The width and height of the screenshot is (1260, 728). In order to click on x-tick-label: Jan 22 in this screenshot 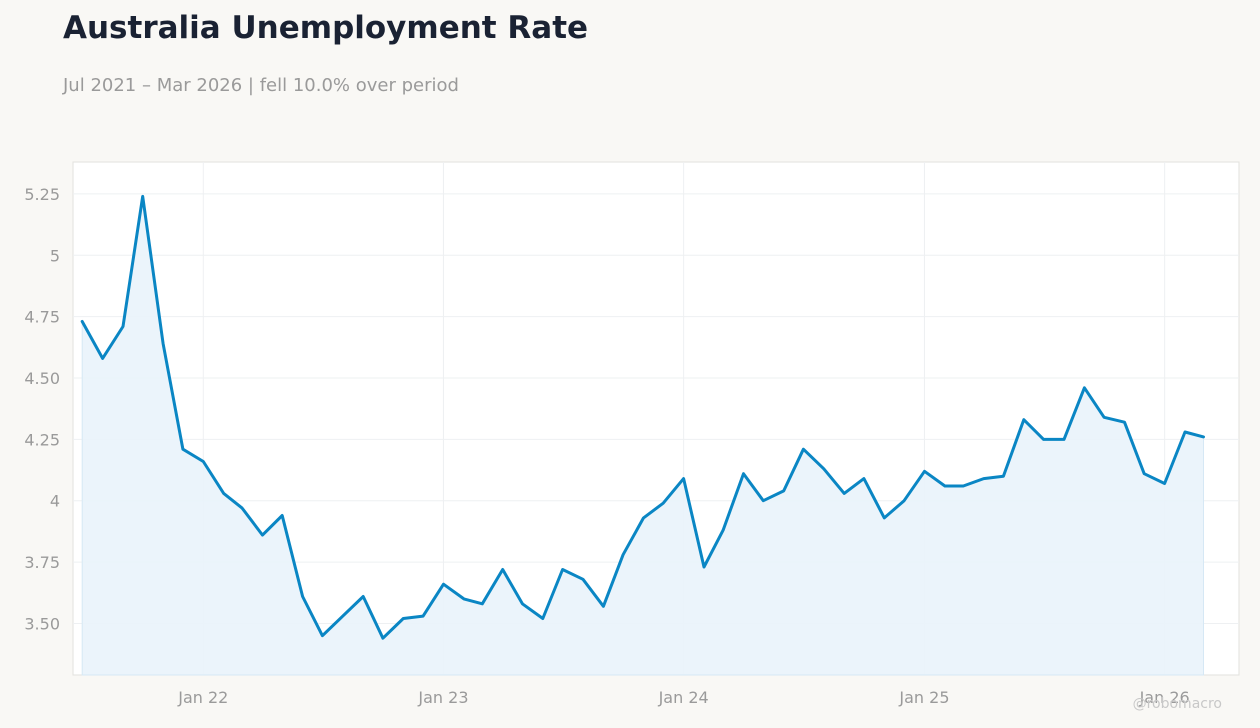, I will do `click(202, 697)`.